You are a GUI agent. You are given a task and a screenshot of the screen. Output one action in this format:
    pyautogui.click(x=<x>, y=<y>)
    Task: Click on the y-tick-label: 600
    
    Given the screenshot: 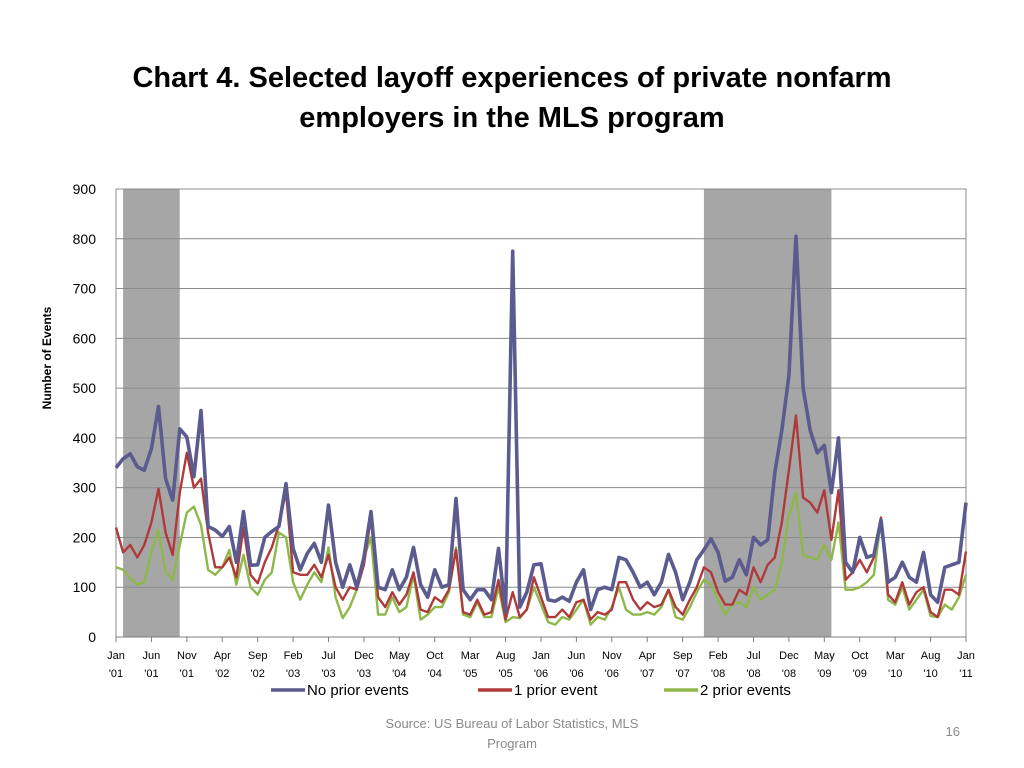 What is the action you would take?
    pyautogui.click(x=85, y=338)
    